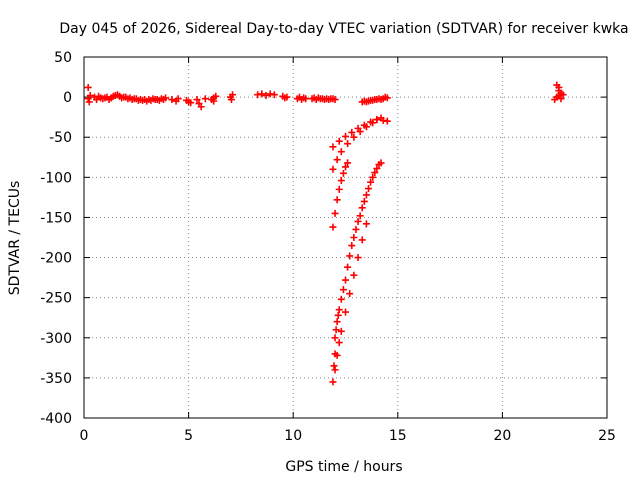 The width and height of the screenshot is (640, 480). Describe the element at coordinates (56, 339) in the screenshot. I see `y-tick-label: -300` at that location.